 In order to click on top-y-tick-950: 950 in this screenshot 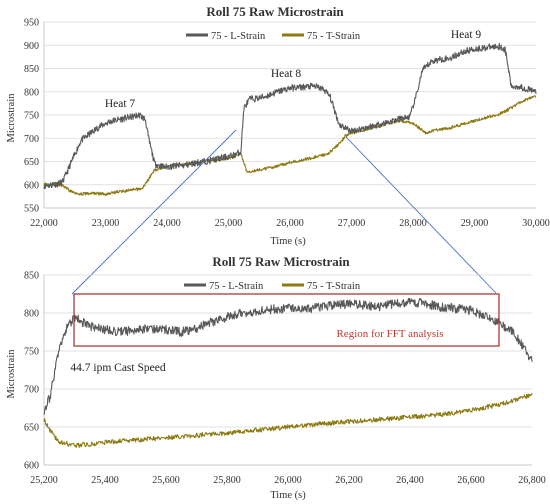, I will do `click(31, 23)`.